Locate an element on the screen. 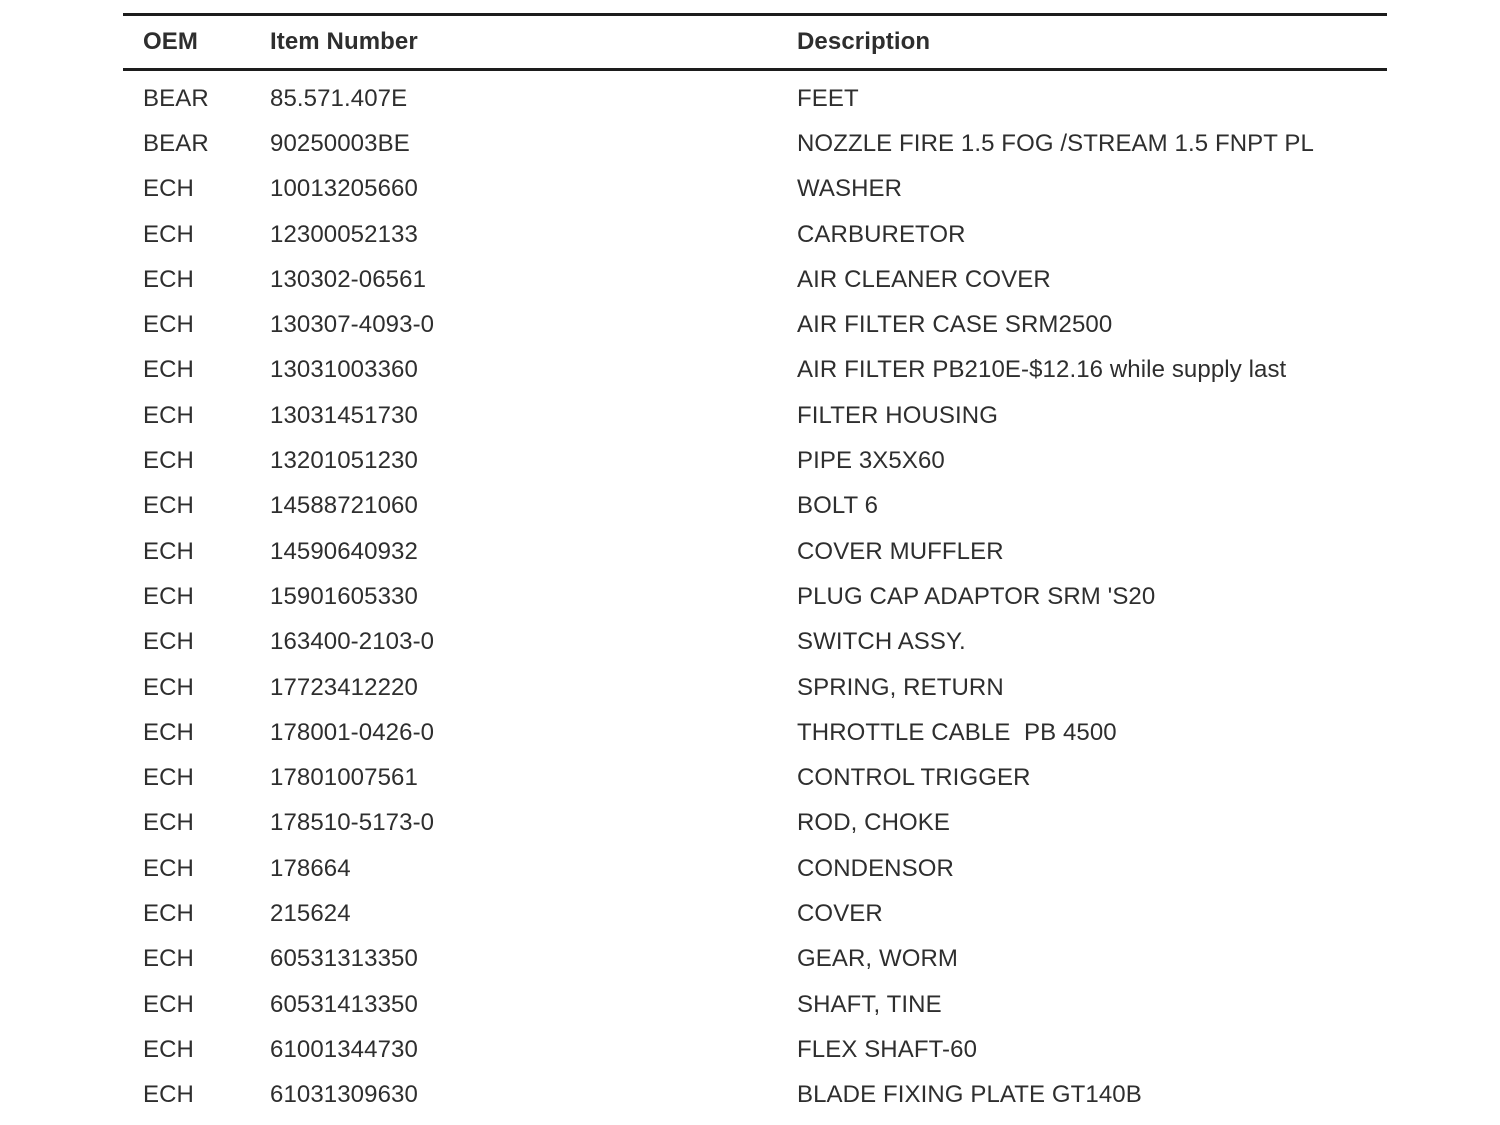 This screenshot has width=1500, height=1125. cell-description: AIR CLEANER COVER is located at coordinates (924, 279).